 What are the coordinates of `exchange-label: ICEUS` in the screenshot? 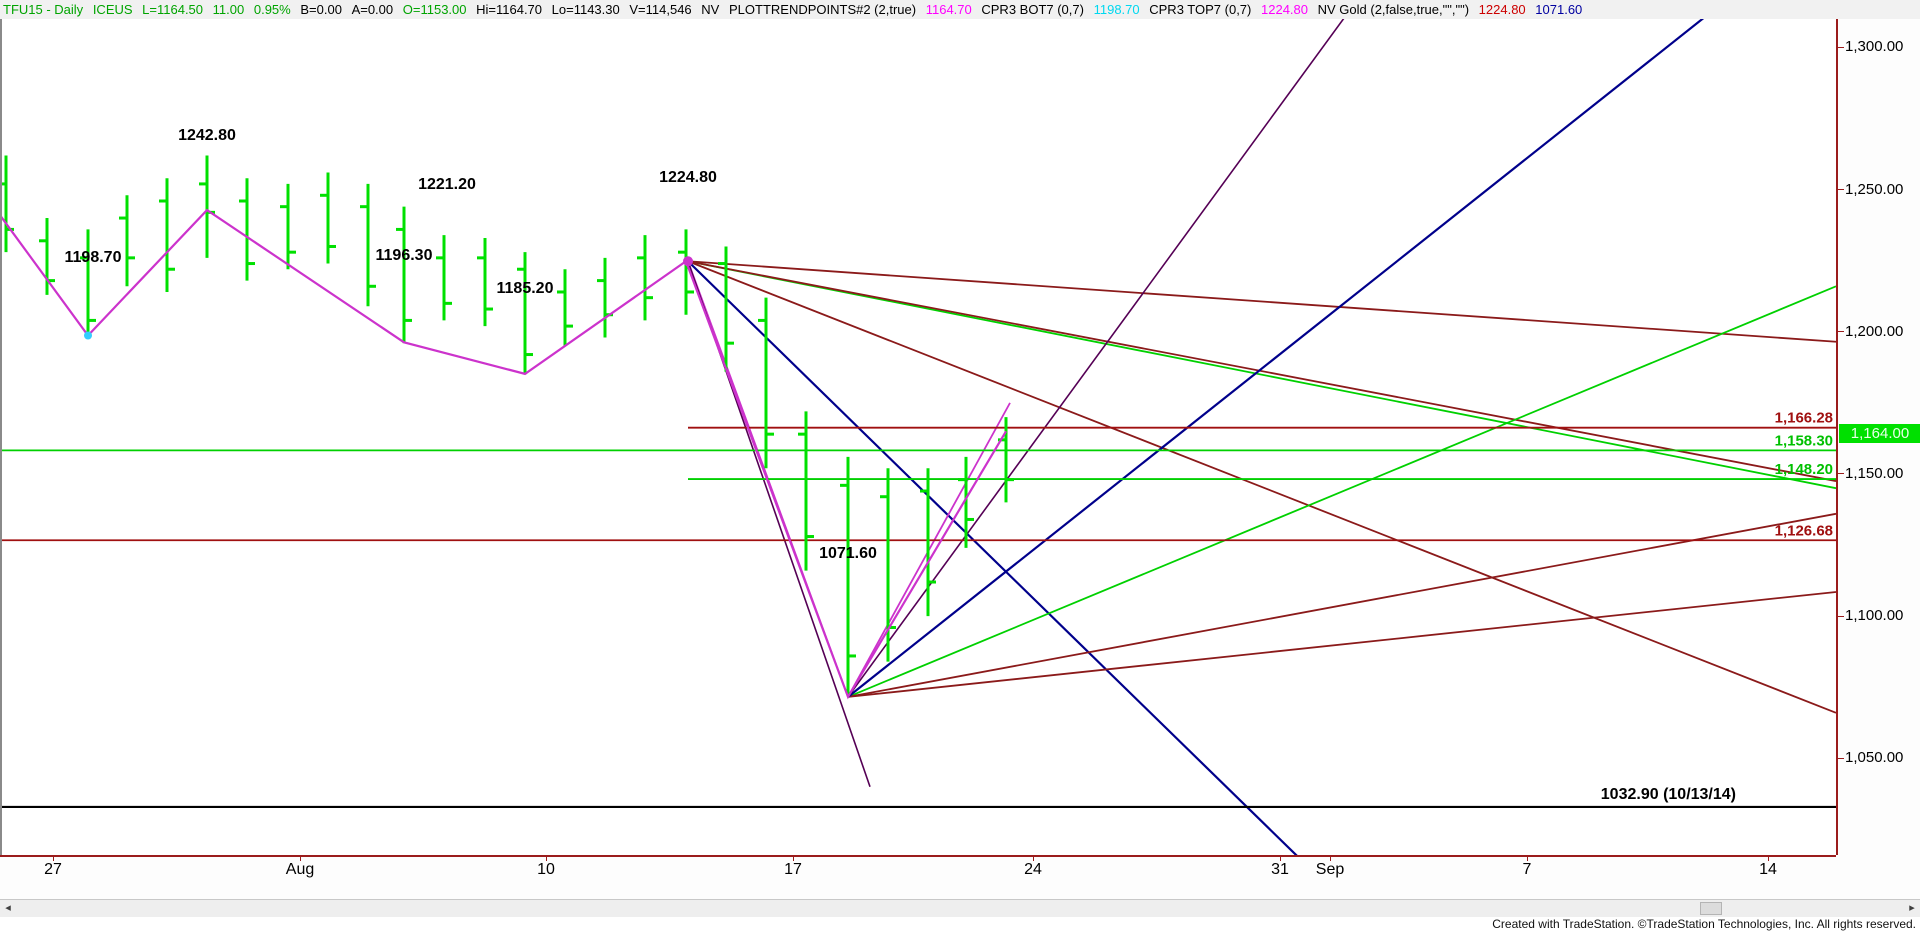 It's located at (112, 9).